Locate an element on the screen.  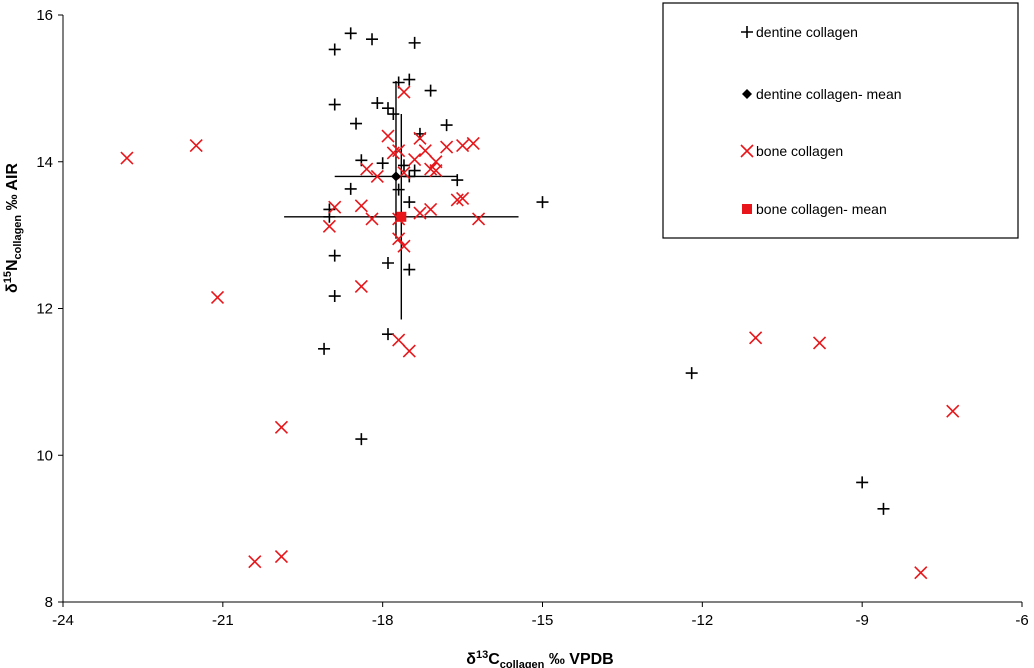
y-tick-label: 14 is located at coordinates (44, 162).